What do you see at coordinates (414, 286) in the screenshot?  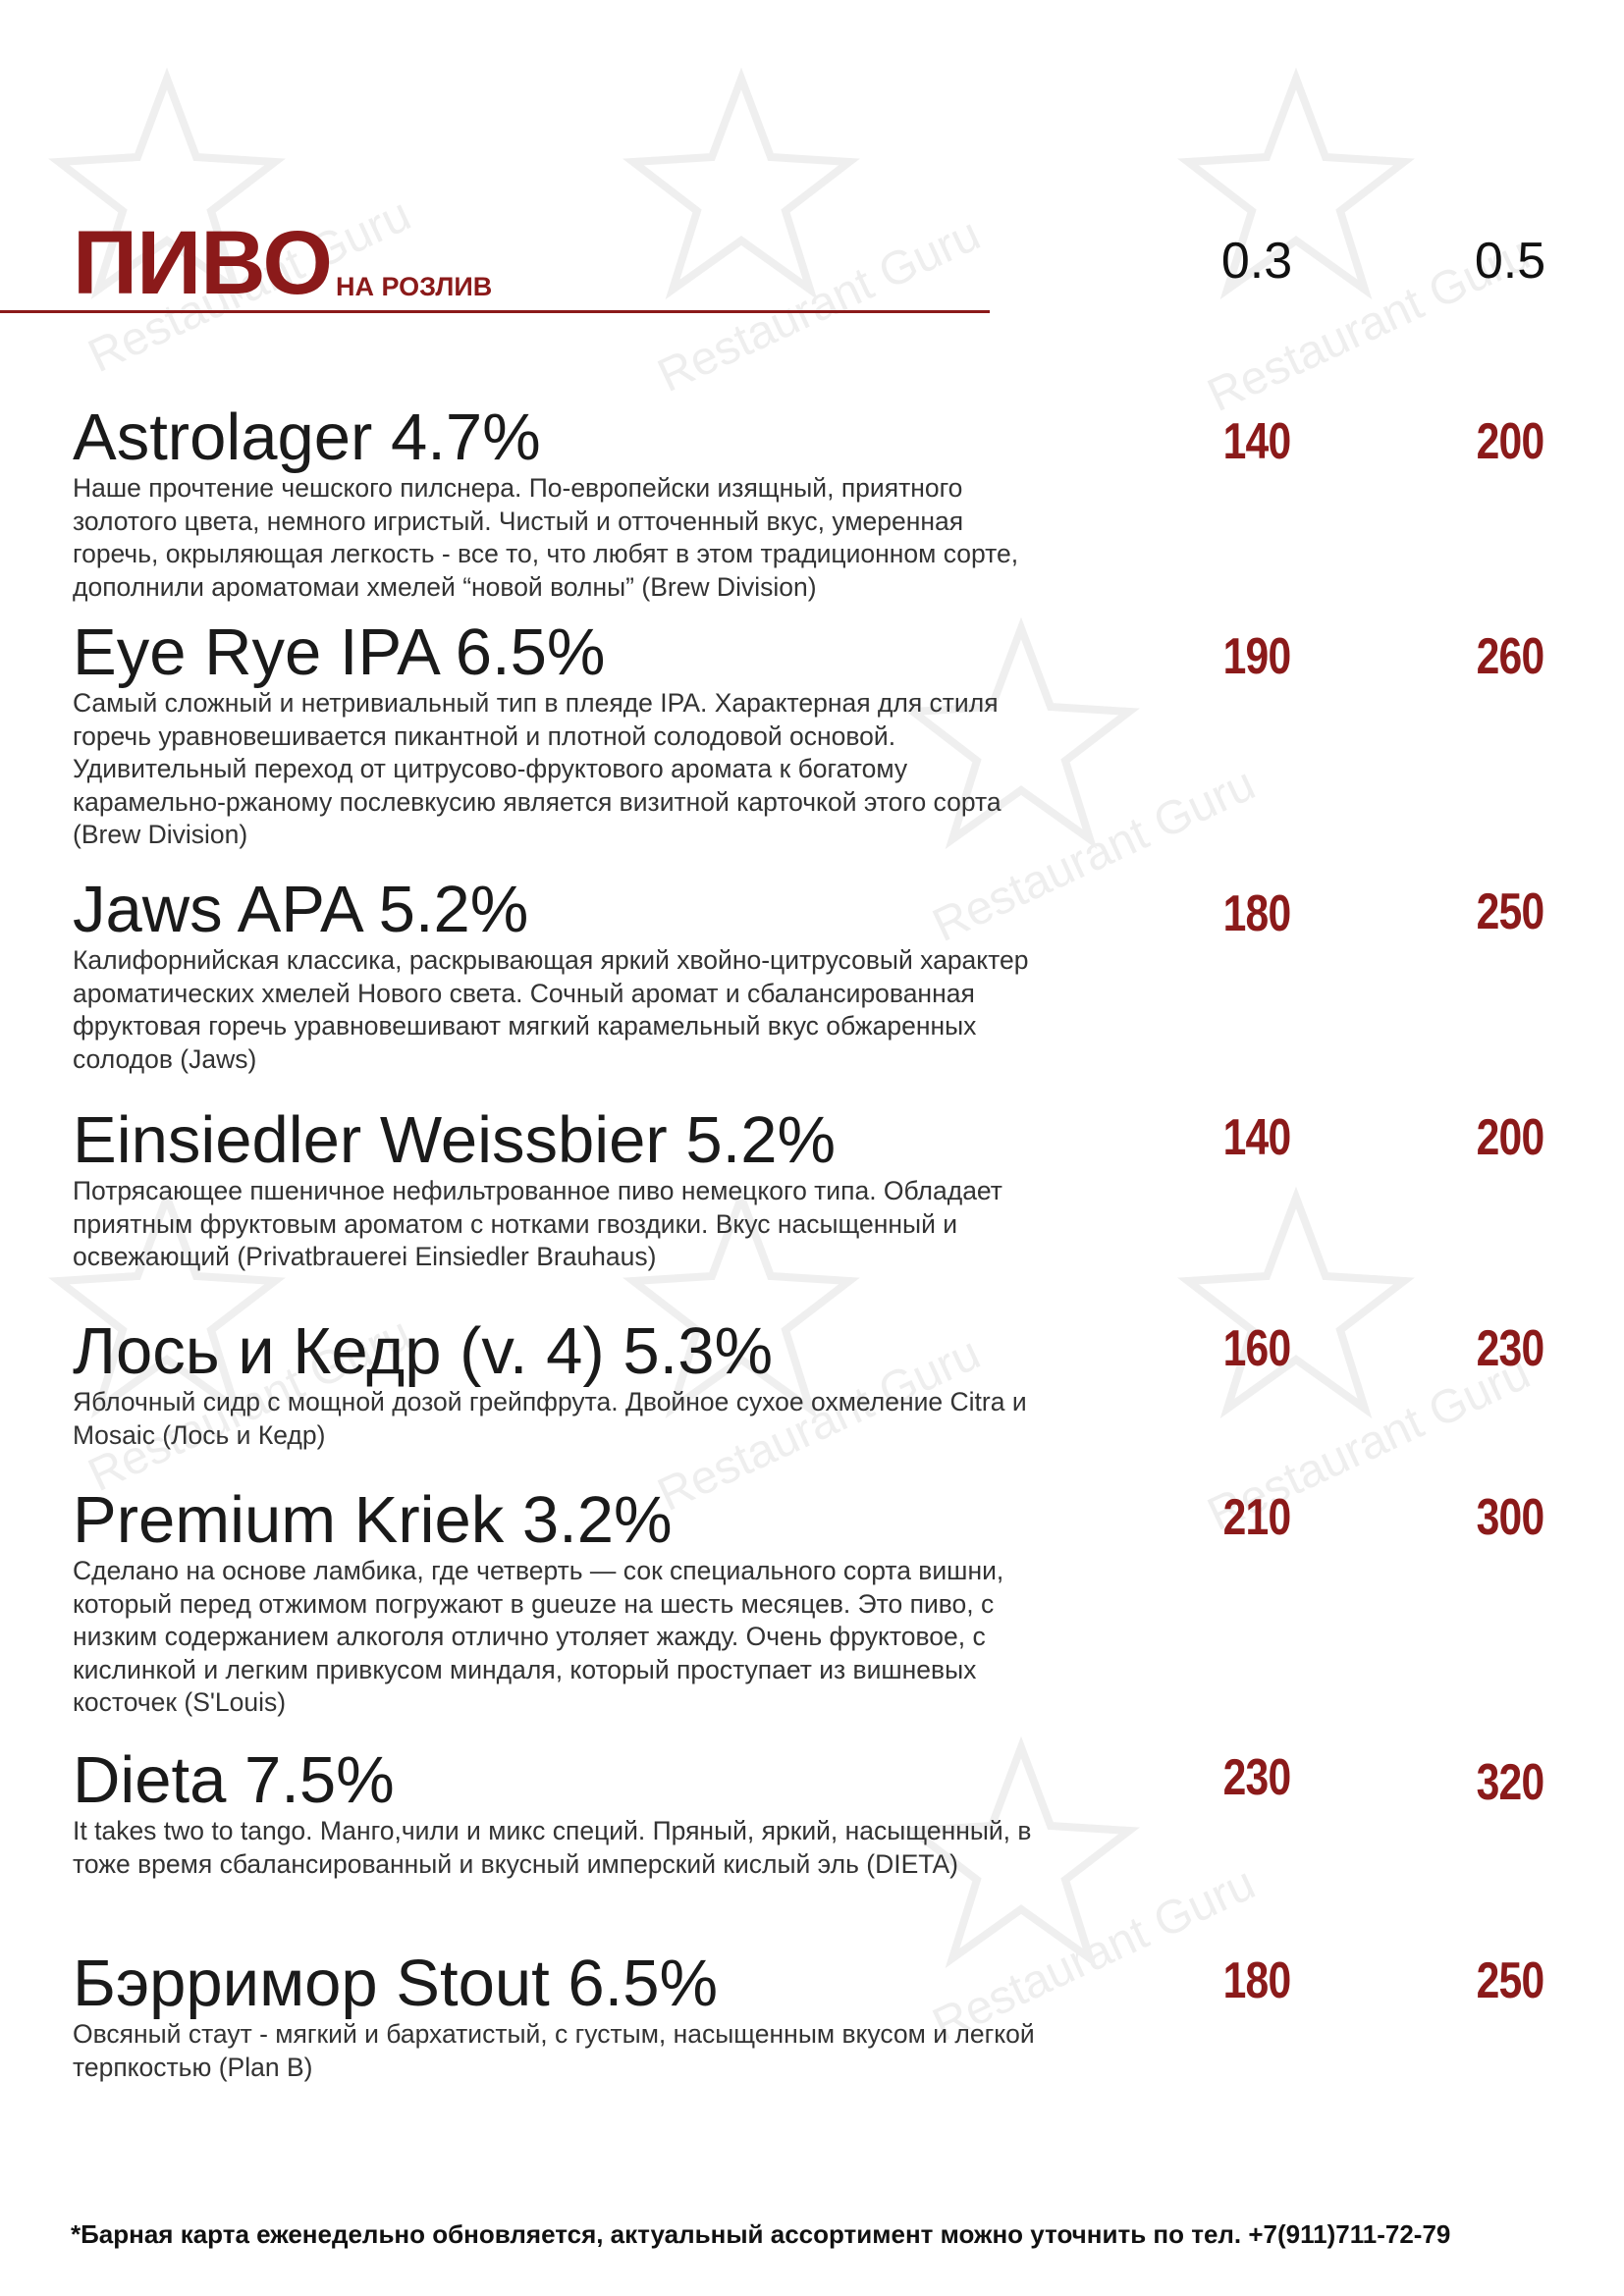 I see `page-subtitle: НА РОЗЛИВ` at bounding box center [414, 286].